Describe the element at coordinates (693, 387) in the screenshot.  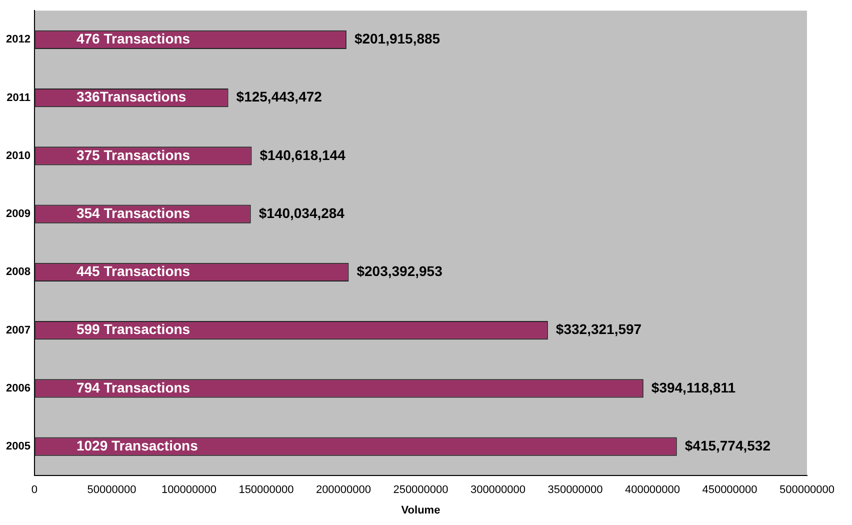
I see `data-label: $394,118,811` at that location.